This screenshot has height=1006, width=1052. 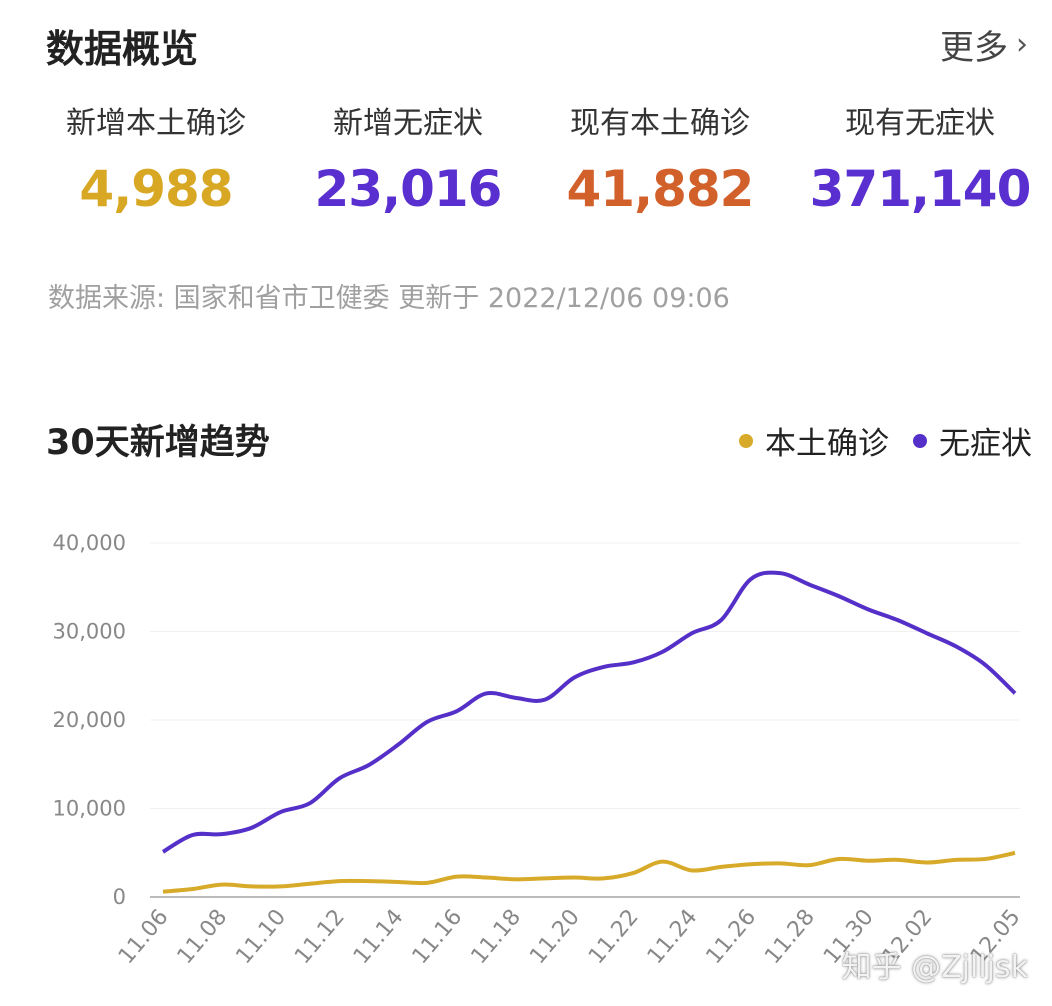 I want to click on stat-new-asymptomatic: 新增无症状 23,016, so click(x=408, y=158).